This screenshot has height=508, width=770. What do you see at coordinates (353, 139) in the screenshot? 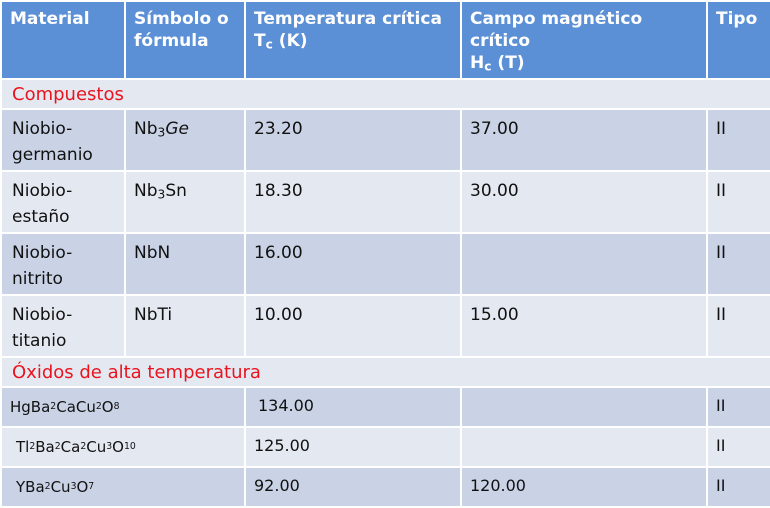
I see `tc-cell: 23.20` at bounding box center [353, 139].